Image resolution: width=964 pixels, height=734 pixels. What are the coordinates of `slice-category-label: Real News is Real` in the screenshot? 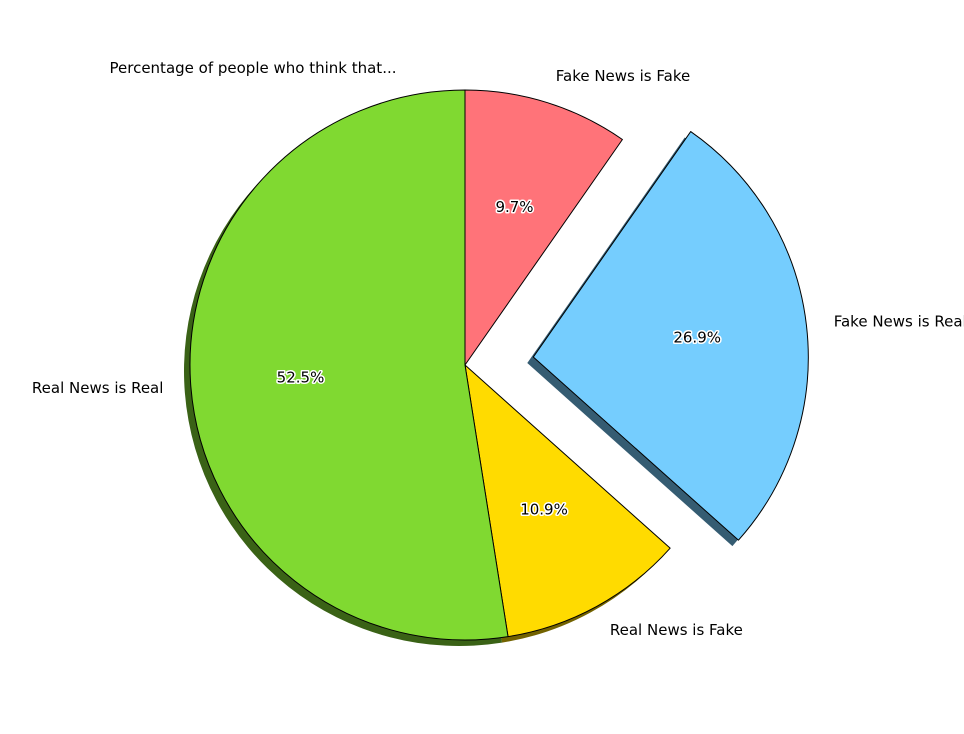 It's located at (98, 388).